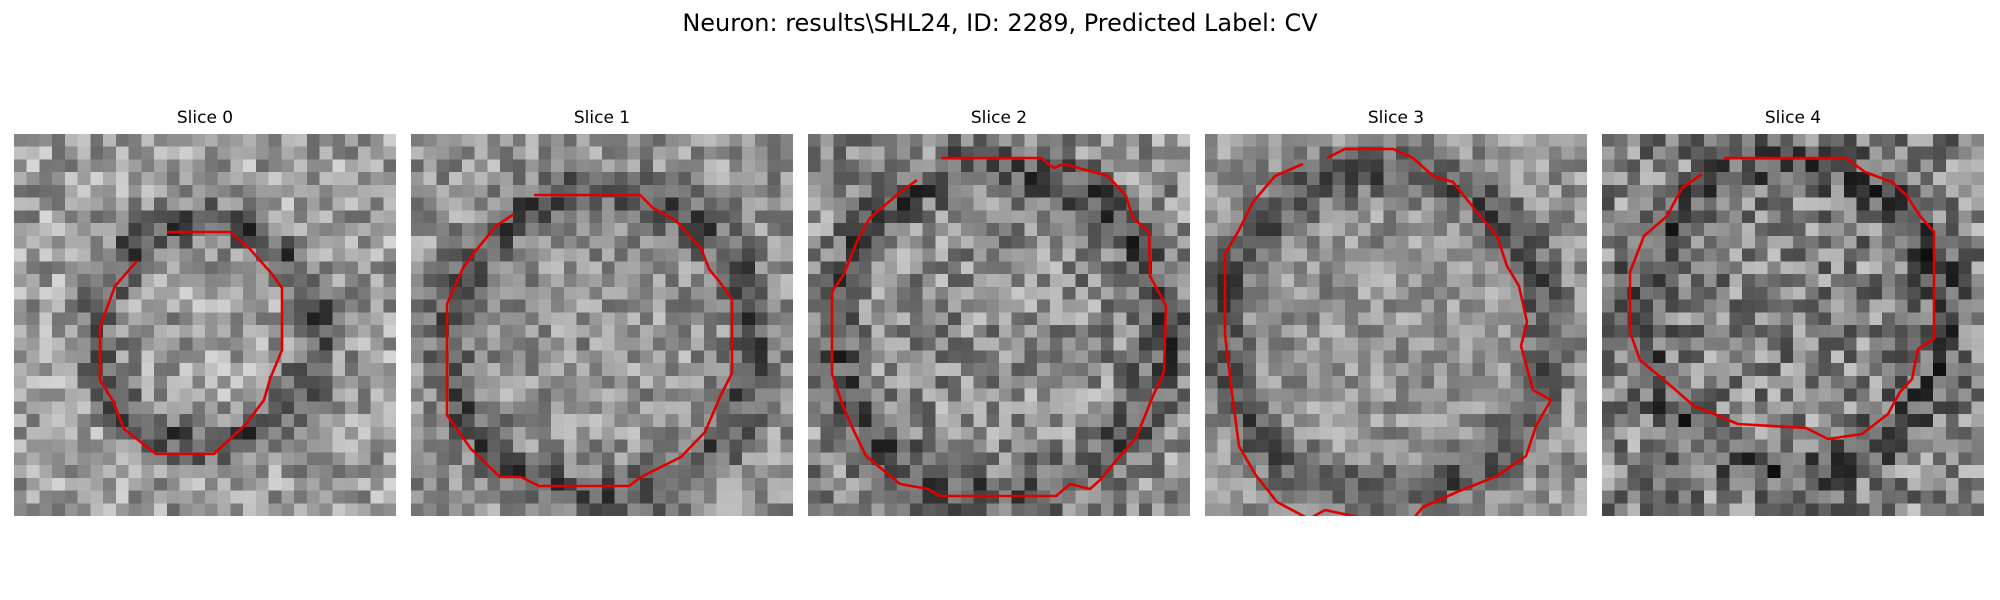  I want to click on slice-panel-2: Slice 2, so click(999, 312).